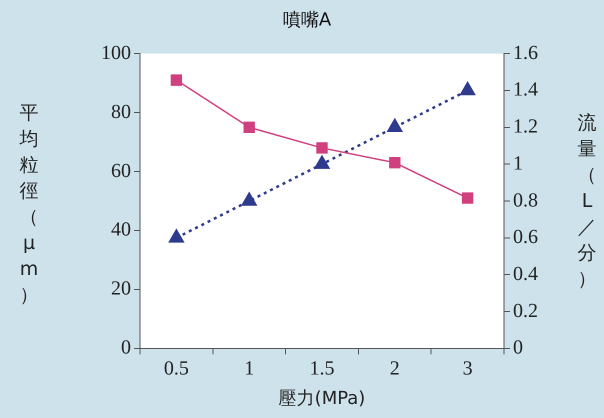 The width and height of the screenshot is (604, 418). What do you see at coordinates (525, 237) in the screenshot?
I see `y2-tick-label: 0.6` at bounding box center [525, 237].